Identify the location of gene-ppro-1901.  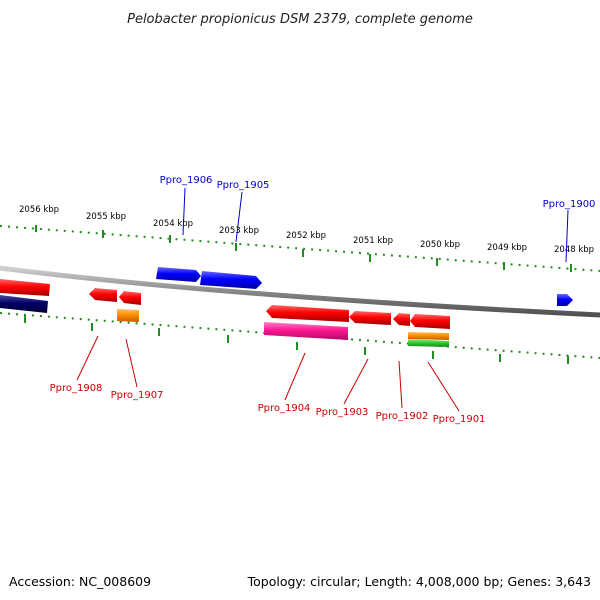
(428, 336).